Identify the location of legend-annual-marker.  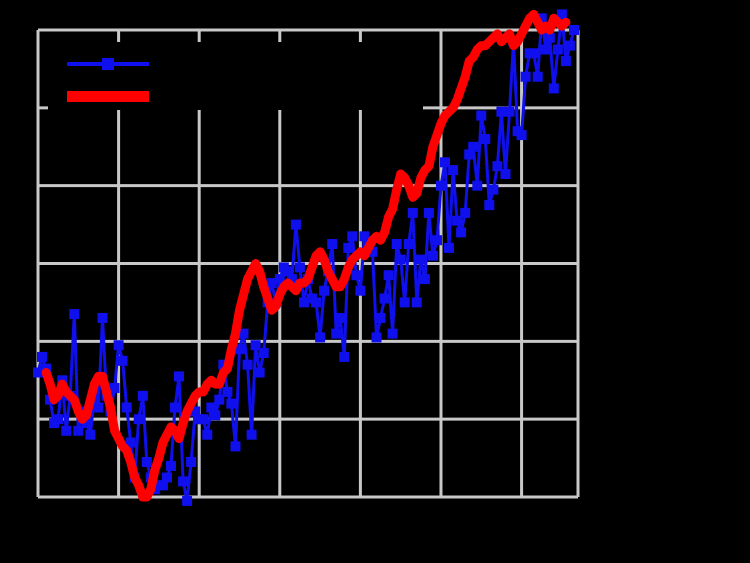
(108, 64).